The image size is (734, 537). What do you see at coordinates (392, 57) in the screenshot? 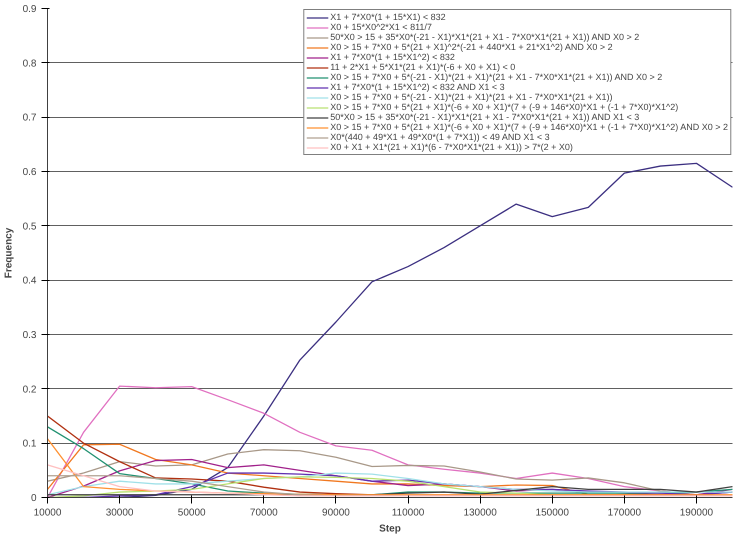
I see `legend-label: X1 + 7*X0*(1 + 15*X1^2) < 832` at bounding box center [392, 57].